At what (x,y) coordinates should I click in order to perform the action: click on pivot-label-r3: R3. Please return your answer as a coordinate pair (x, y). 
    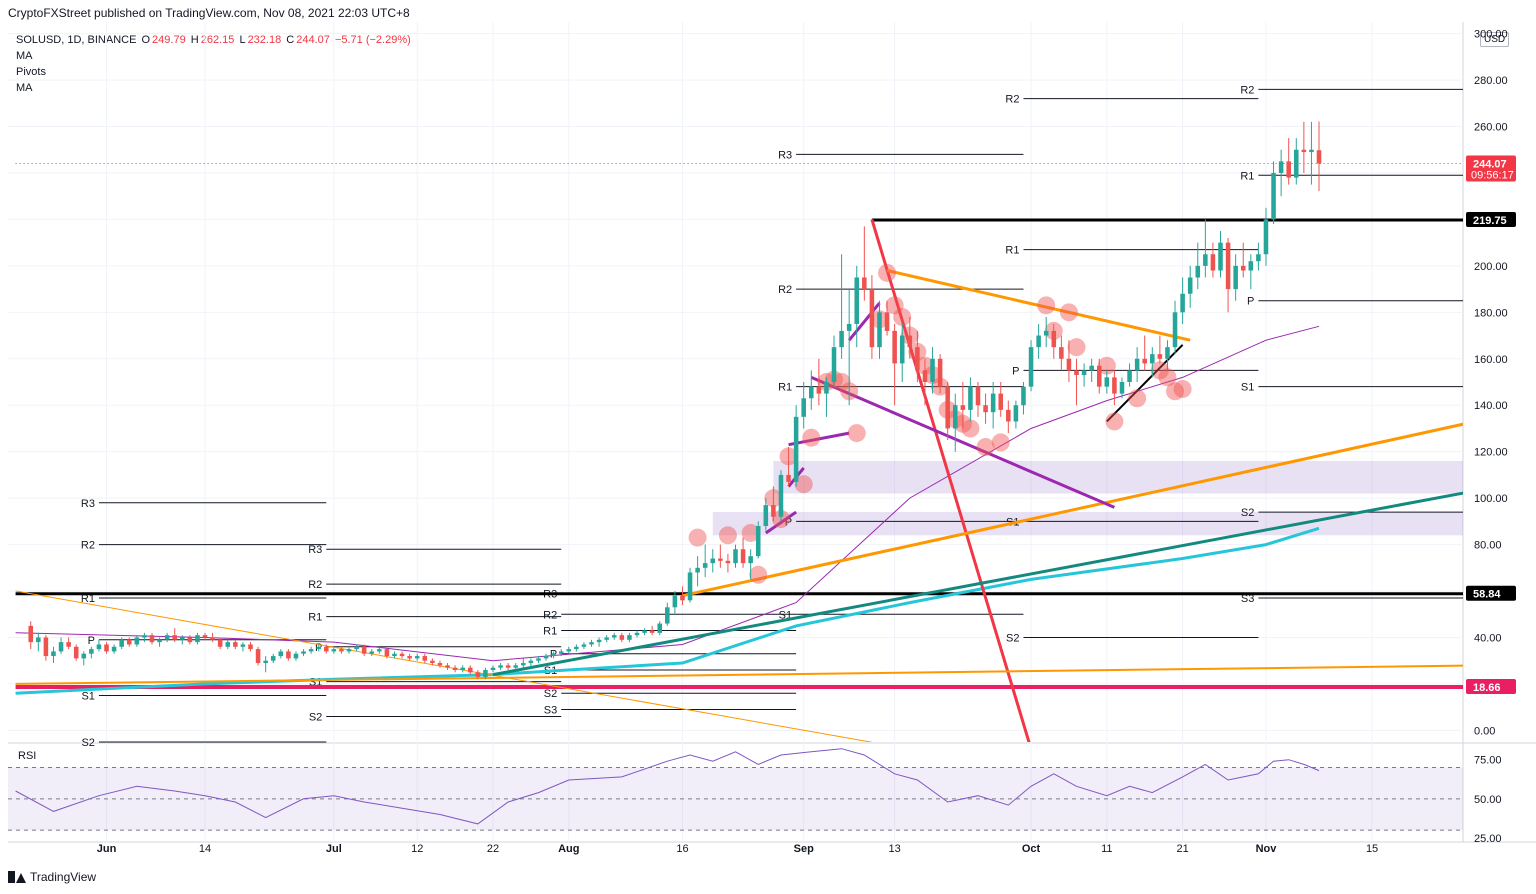
    Looking at the image, I should click on (88, 504).